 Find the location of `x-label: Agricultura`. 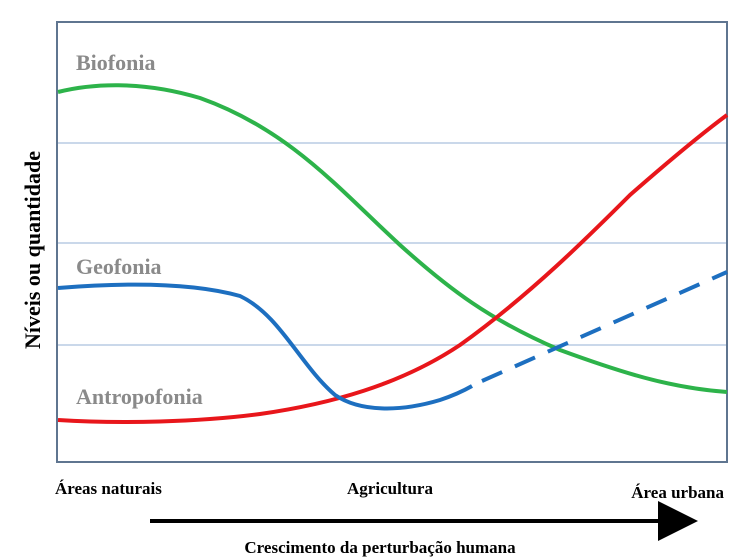

x-label: Agricultura is located at coordinates (390, 488).